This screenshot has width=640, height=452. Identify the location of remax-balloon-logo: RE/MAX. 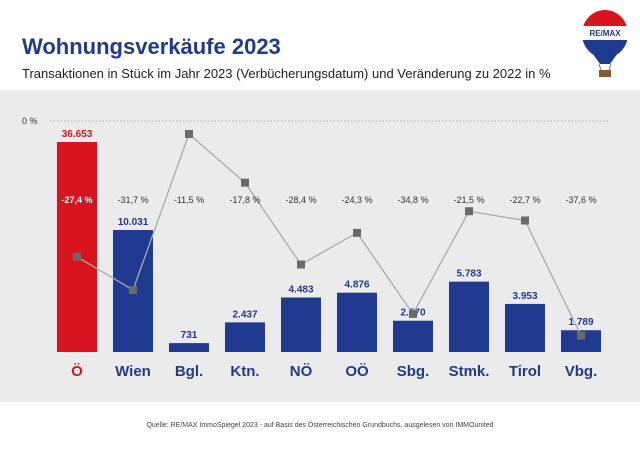
(605, 44).